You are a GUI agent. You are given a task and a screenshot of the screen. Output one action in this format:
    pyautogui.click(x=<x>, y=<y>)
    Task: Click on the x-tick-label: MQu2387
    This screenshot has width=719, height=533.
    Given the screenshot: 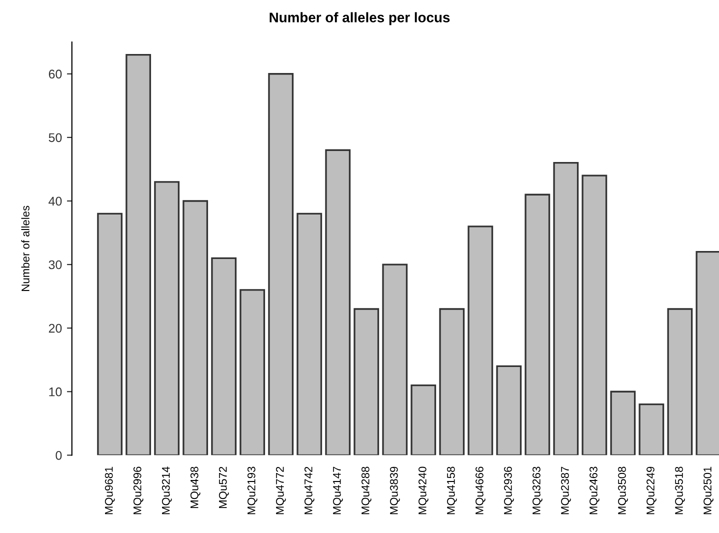 What is the action you would take?
    pyautogui.click(x=566, y=490)
    